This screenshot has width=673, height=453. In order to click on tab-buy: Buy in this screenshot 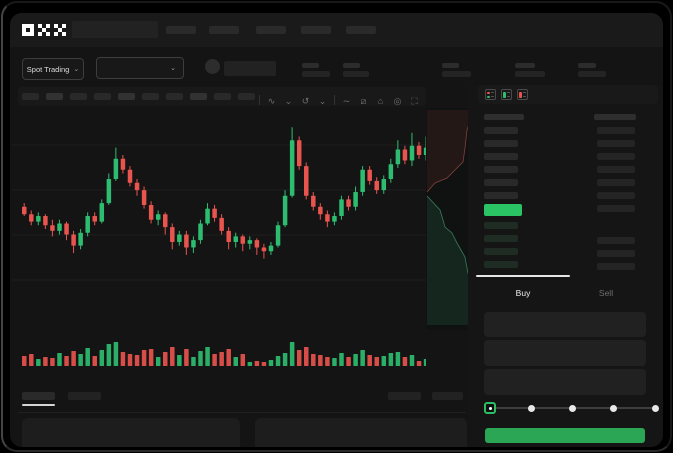, I will do `click(523, 293)`.